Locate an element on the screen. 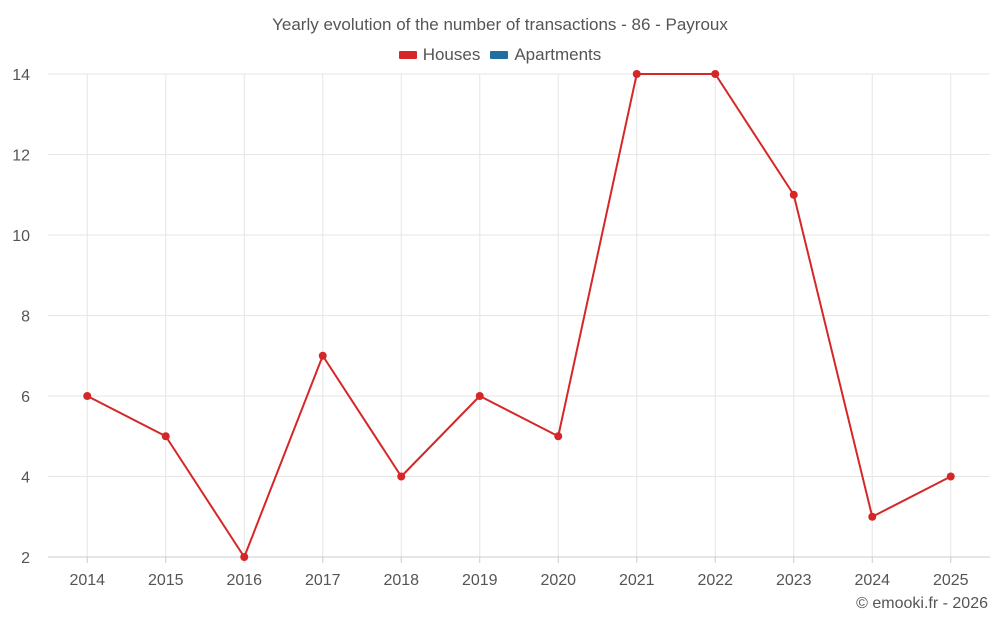 The height and width of the screenshot is (625, 1000). legend-label-apartments: Apartments is located at coordinates (558, 54).